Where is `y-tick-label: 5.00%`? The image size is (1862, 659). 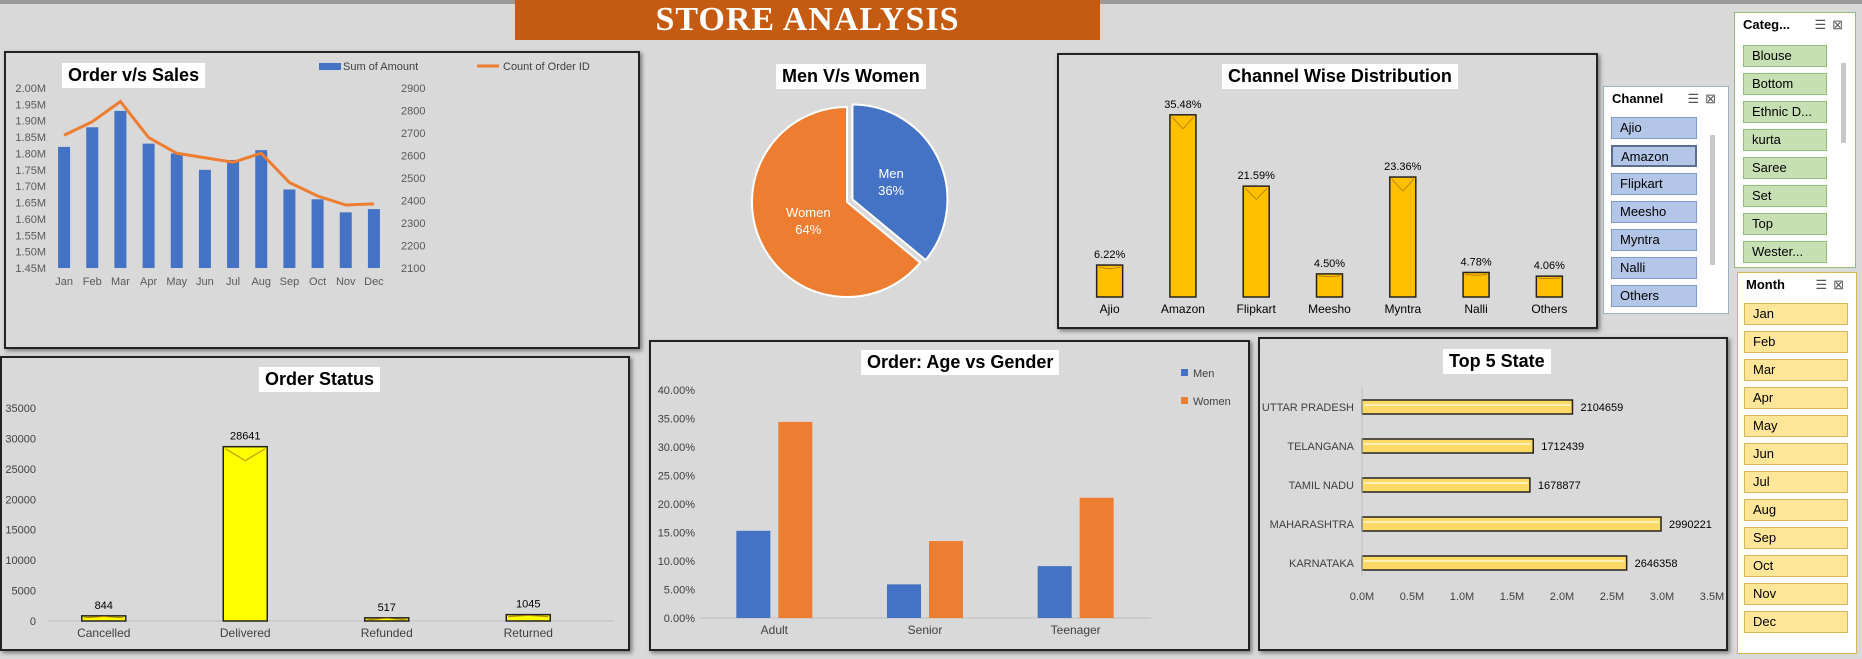 y-tick-label: 5.00% is located at coordinates (679, 591).